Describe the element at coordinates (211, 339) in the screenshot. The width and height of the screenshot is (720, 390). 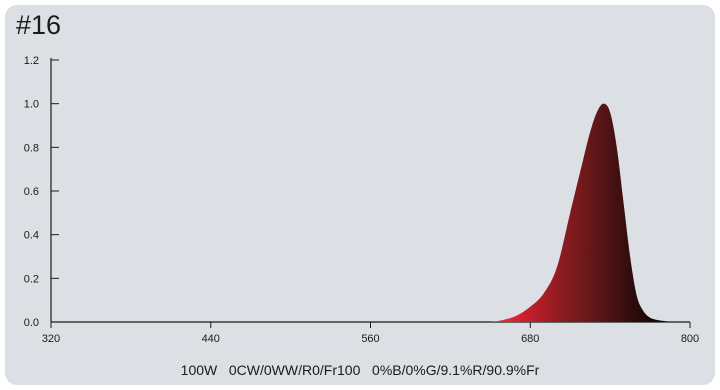
I see `x-tick-label: 440` at that location.